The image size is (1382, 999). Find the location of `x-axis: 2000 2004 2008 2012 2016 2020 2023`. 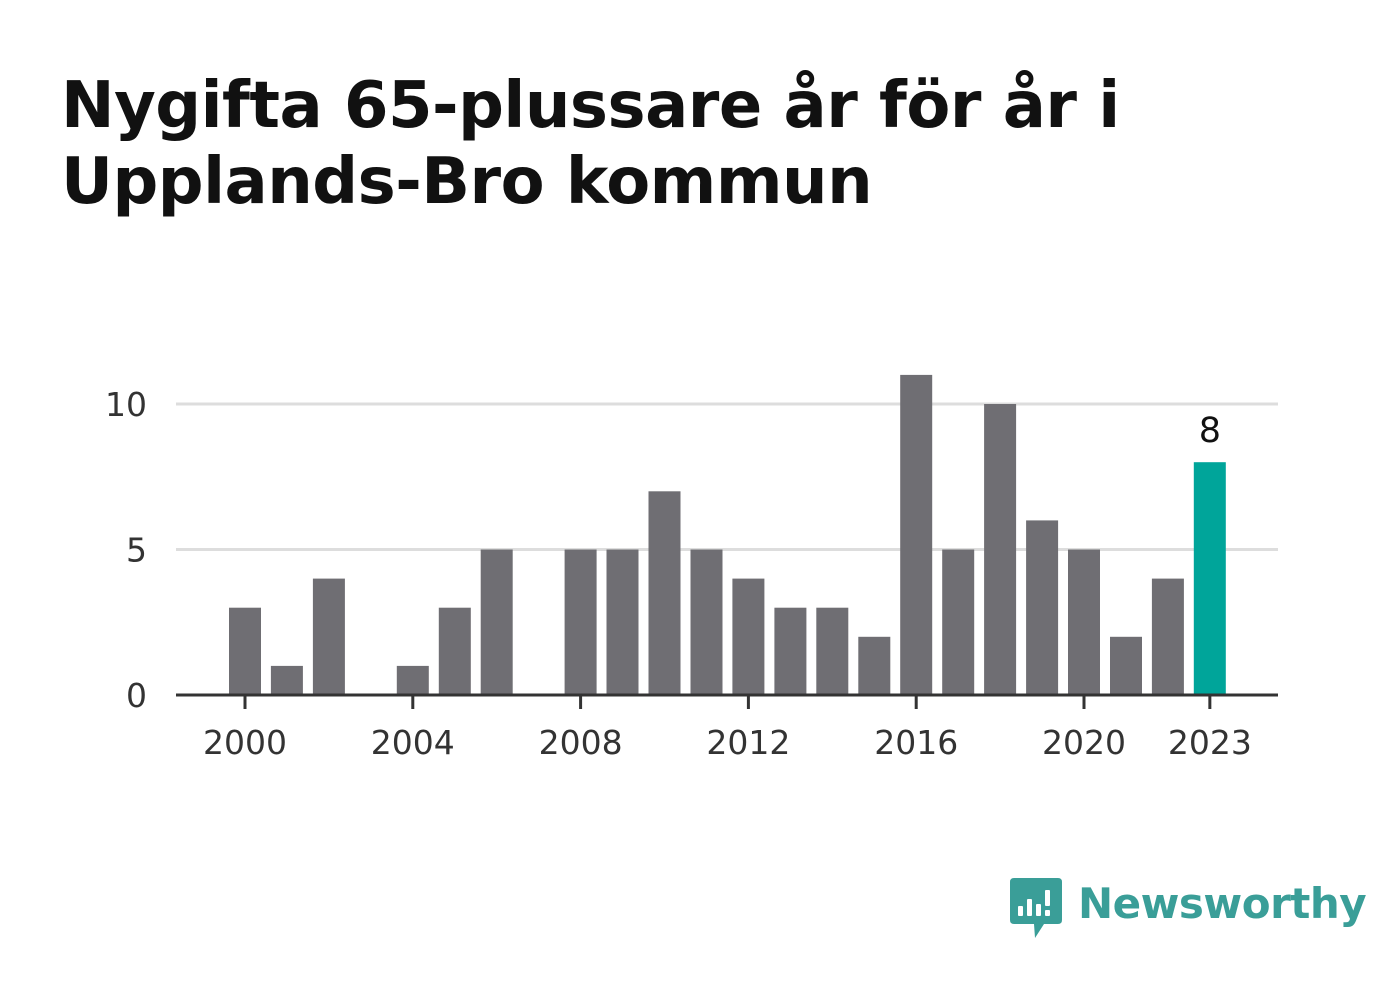

x-axis: 2000 2004 2008 2012 2016 2020 2023 is located at coordinates (727, 728).